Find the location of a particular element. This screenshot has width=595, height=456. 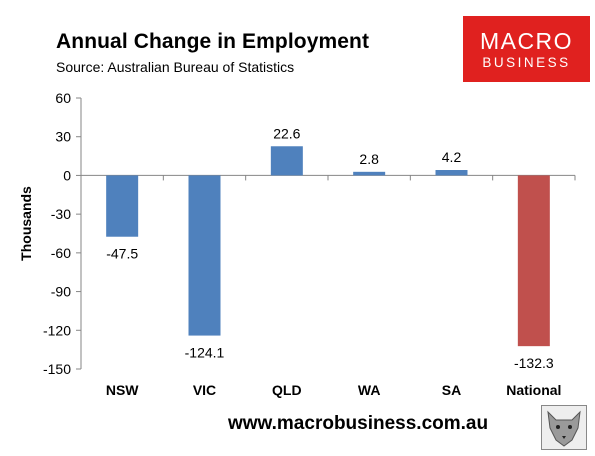

y-tick-label: 0 is located at coordinates (67, 175).